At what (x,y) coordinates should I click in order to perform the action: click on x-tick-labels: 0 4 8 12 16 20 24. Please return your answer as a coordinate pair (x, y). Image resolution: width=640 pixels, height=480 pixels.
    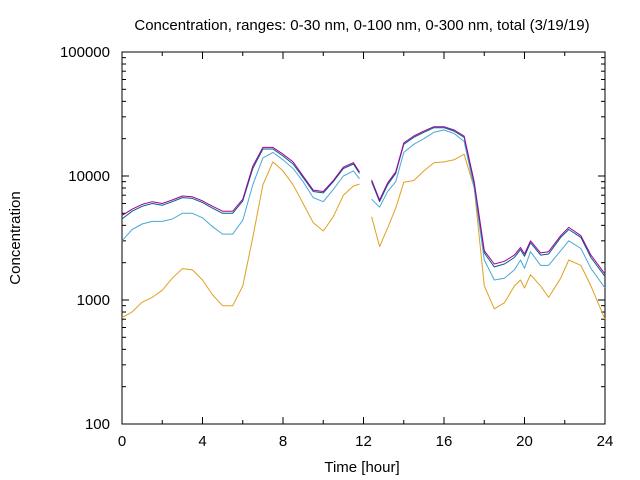
    Looking at the image, I should click on (366, 441).